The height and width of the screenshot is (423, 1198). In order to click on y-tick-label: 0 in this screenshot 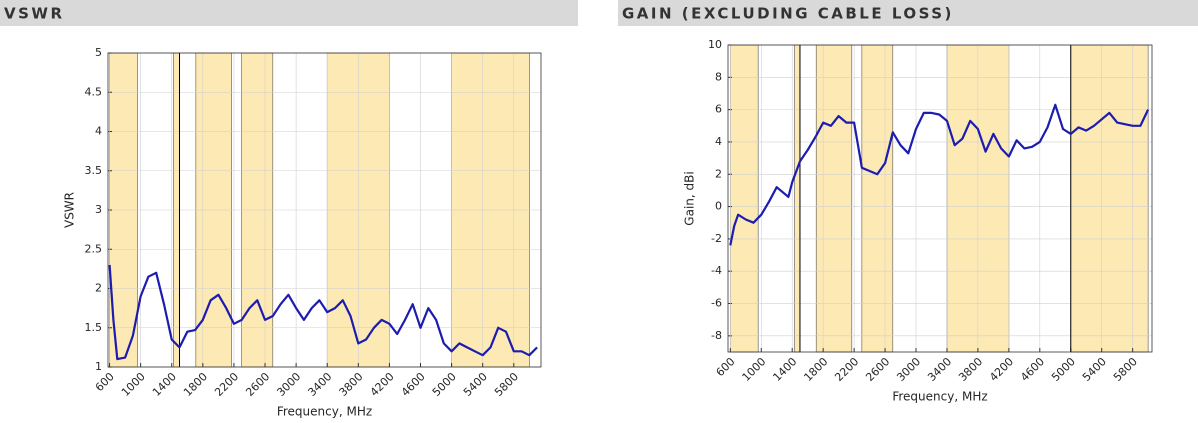, I will do `click(718, 206)`.